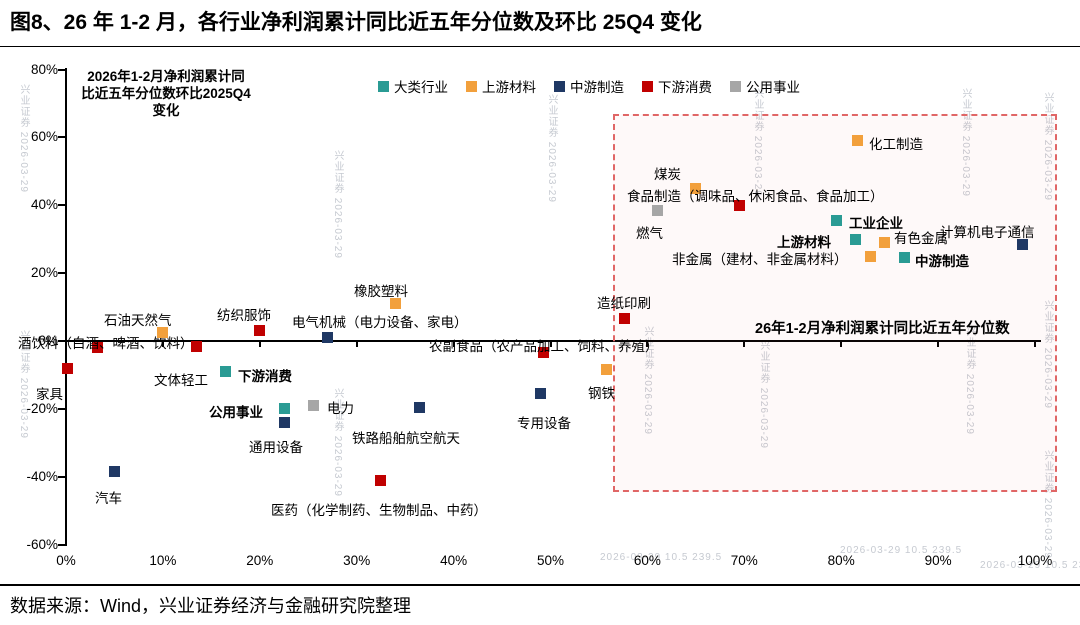 The height and width of the screenshot is (625, 1080). Describe the element at coordinates (882, 329) in the screenshot. I see `x-axis-title: 26年1-2月净利润累计同比近五年分位数` at that location.